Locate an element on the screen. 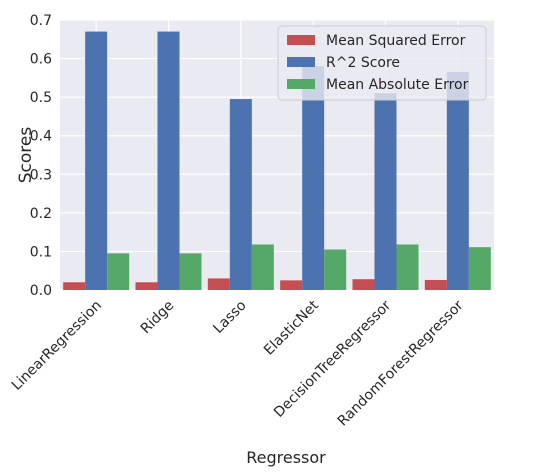 The width and height of the screenshot is (557, 473). x-tick-label: Ridge is located at coordinates (158, 318).